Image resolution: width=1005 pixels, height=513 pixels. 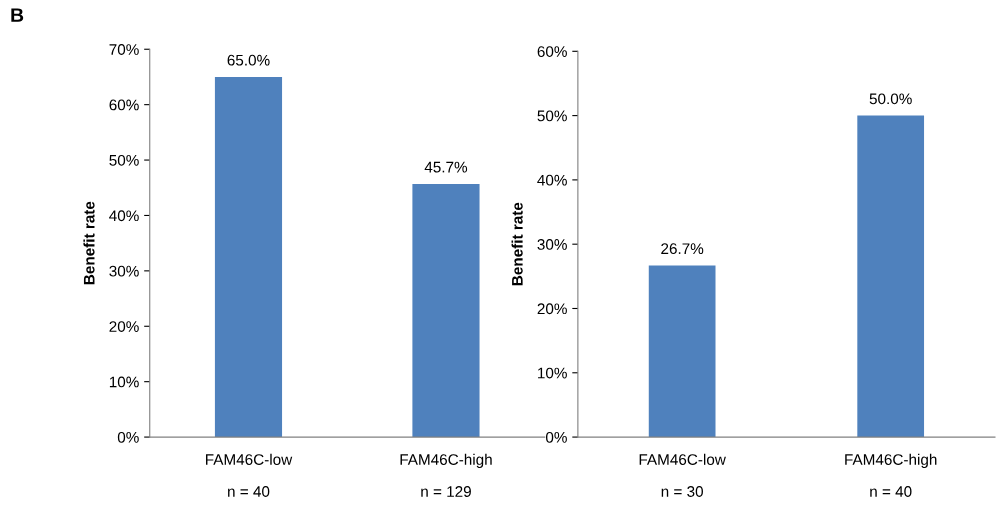 I want to click on x-tick-label: FAM46C-high n = 129, so click(x=446, y=475).